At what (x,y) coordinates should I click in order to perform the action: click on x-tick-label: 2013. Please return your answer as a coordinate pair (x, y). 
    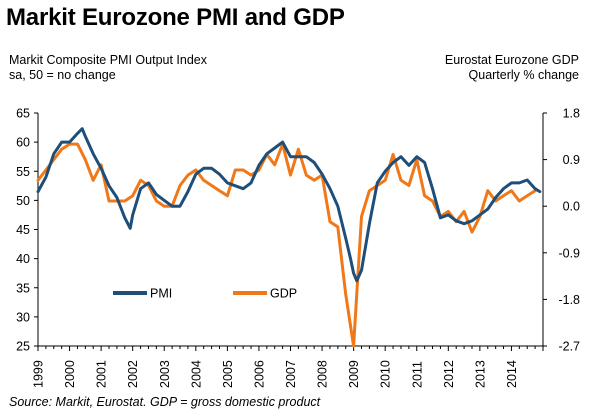
    Looking at the image, I should click on (480, 374).